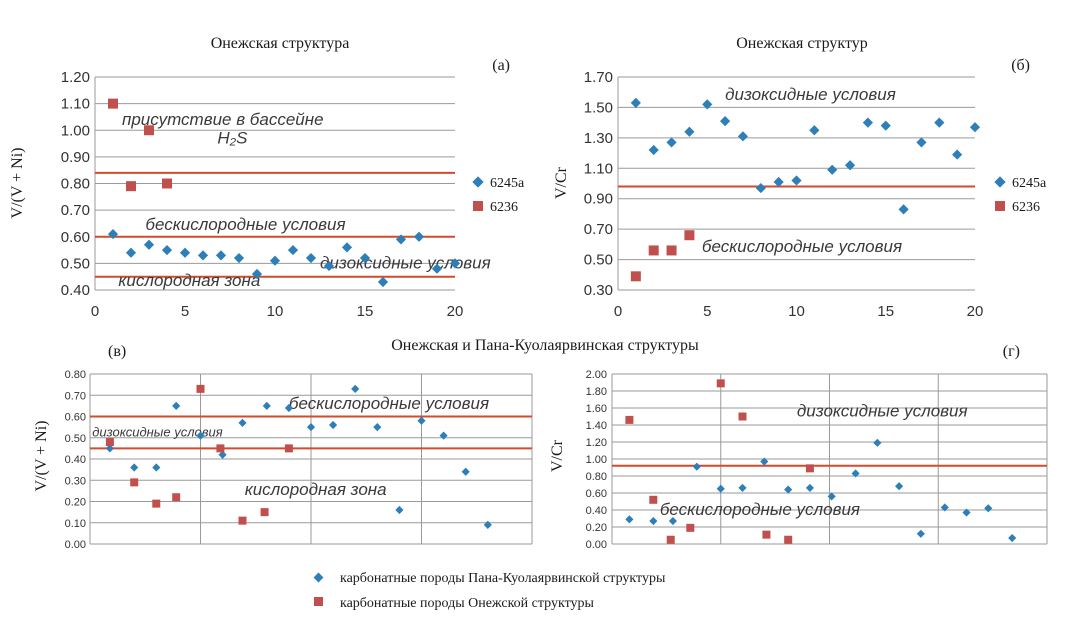 This screenshot has width=1080, height=629. Describe the element at coordinates (75, 503) in the screenshot. I see `y-tick-label: 0.20` at that location.